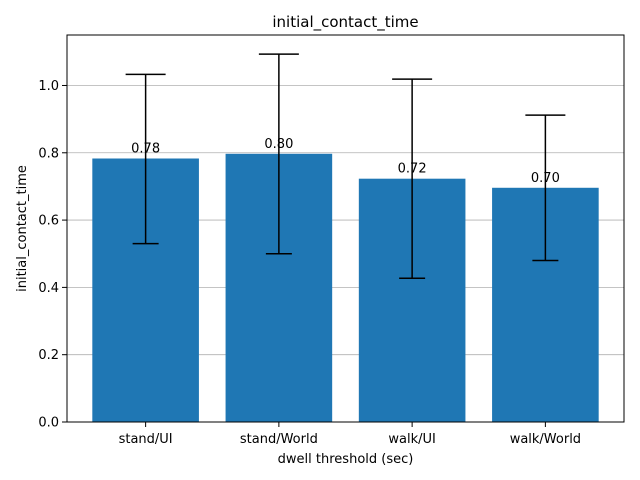  Describe the element at coordinates (48, 288) in the screenshot. I see `y-tick-label: 0.4` at that location.